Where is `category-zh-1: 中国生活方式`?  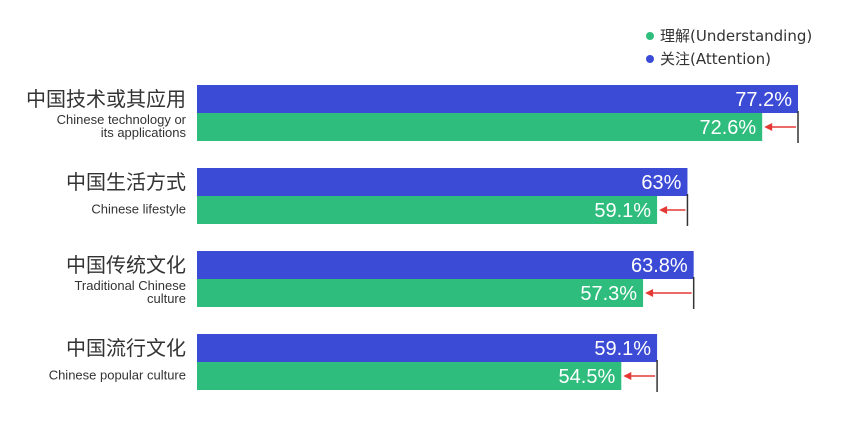 category-zh-1: 中国生活方式 is located at coordinates (126, 182).